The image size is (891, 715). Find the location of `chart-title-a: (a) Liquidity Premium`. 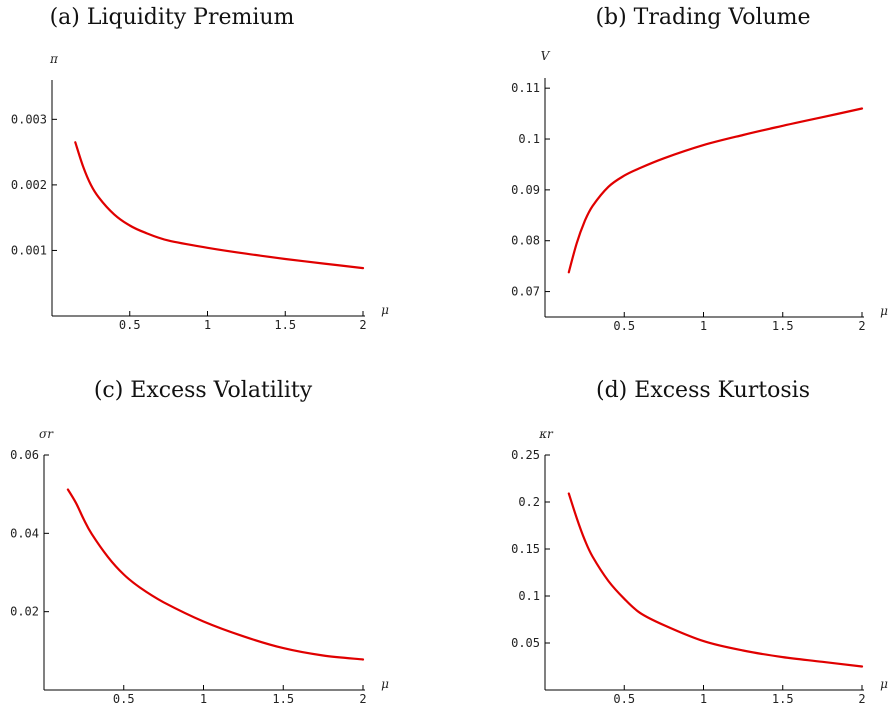

chart-title-a: (a) Liquidity Premium is located at coordinates (172, 17).